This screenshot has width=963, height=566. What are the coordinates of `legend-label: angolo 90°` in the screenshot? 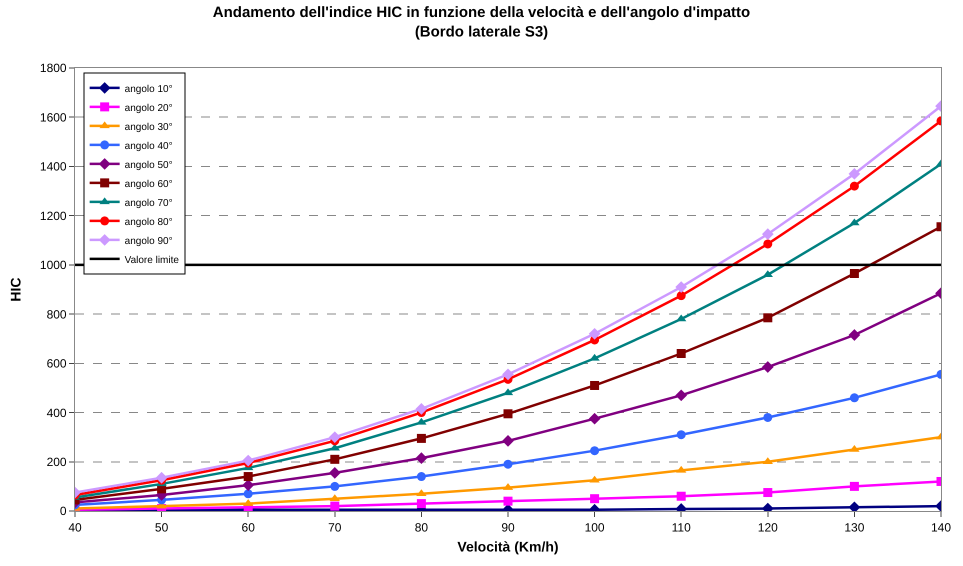 It's located at (148, 241).